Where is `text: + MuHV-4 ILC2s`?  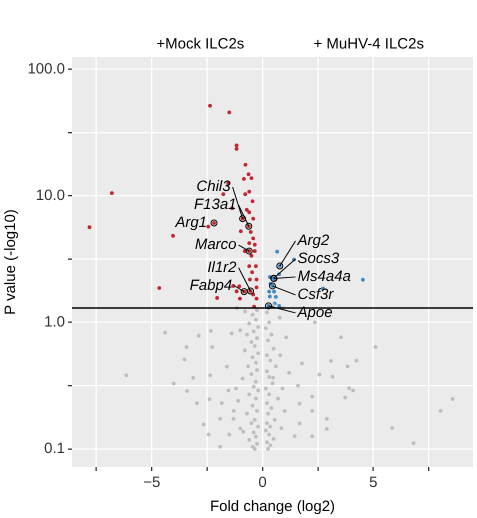
text: + MuHV-4 ILC2s is located at coordinates (369, 44).